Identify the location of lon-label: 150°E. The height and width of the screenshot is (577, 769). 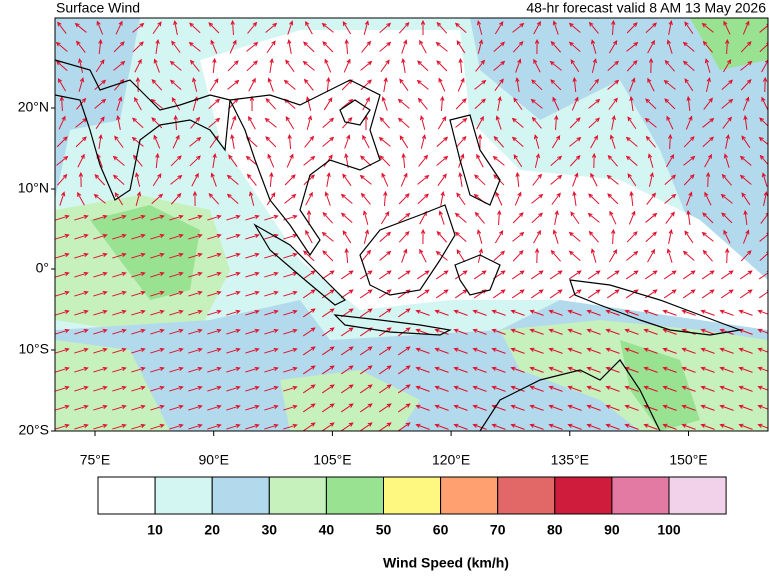
(688, 460).